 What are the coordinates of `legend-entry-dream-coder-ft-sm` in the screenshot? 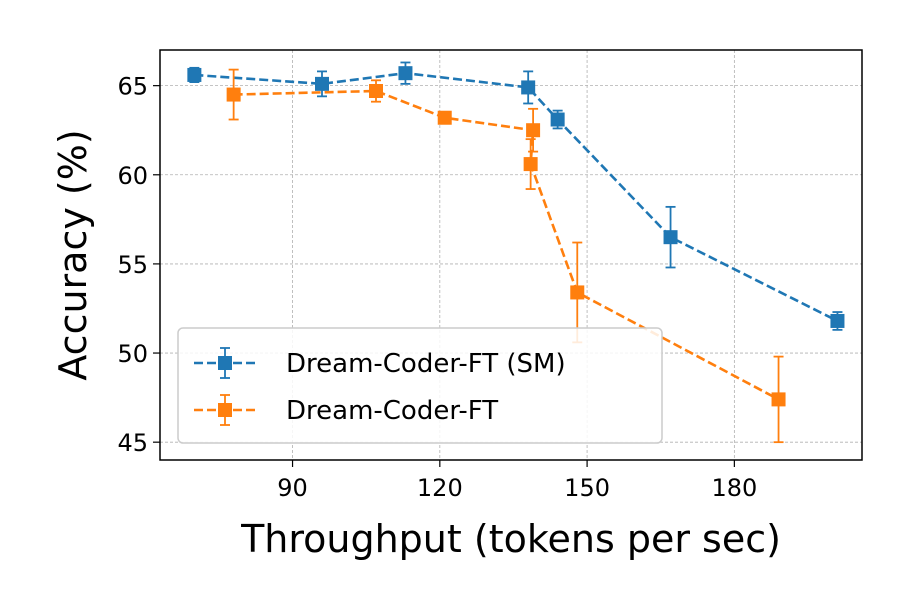 It's located at (225, 363).